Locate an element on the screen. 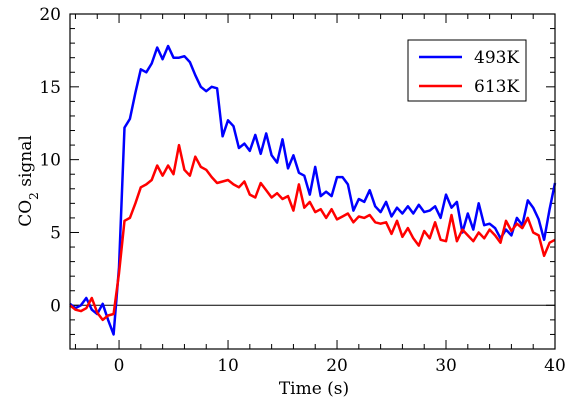  y-tick-label: 15 is located at coordinates (50, 88).